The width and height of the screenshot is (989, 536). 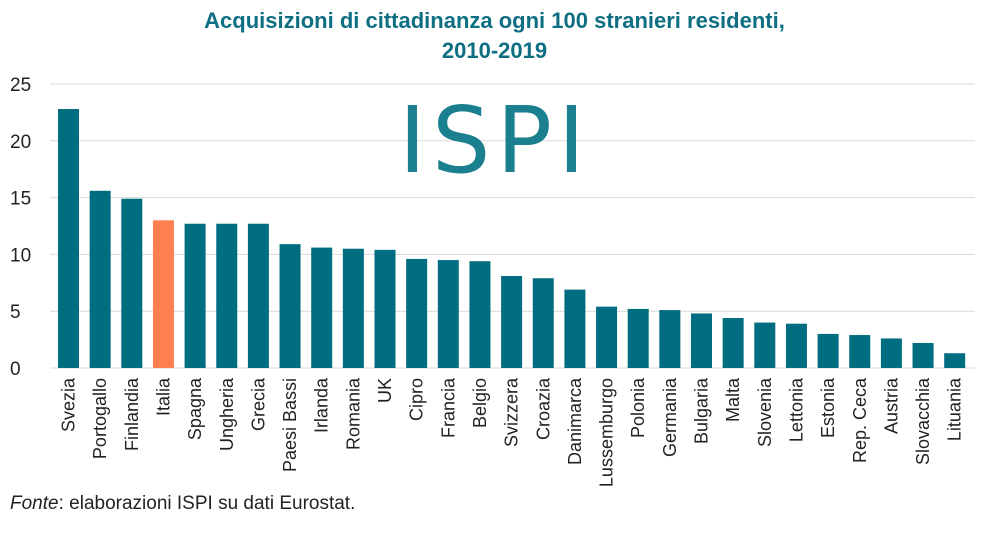 What do you see at coordinates (796, 409) in the screenshot?
I see `x-tick-label: Lettonia` at bounding box center [796, 409].